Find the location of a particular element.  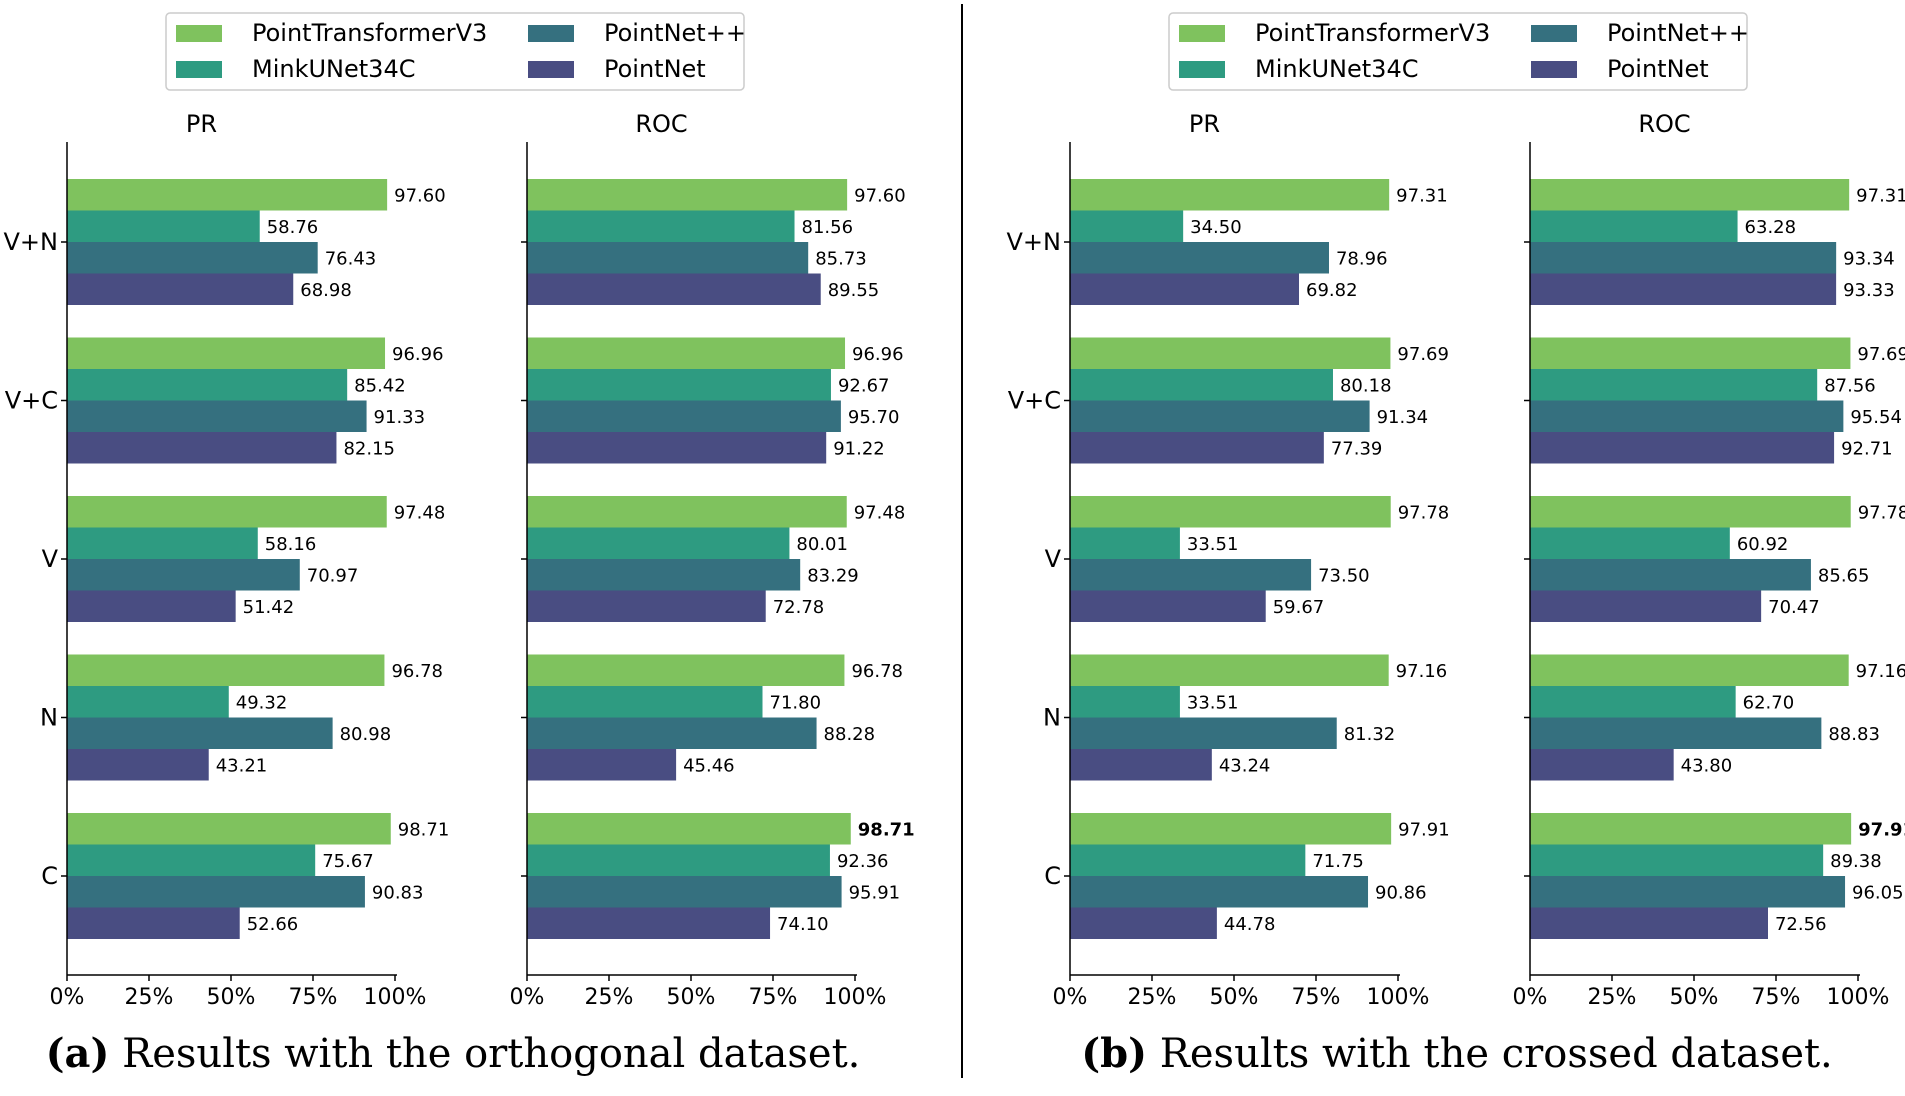

chart1-data-label: 72.78 is located at coordinates (799, 607).